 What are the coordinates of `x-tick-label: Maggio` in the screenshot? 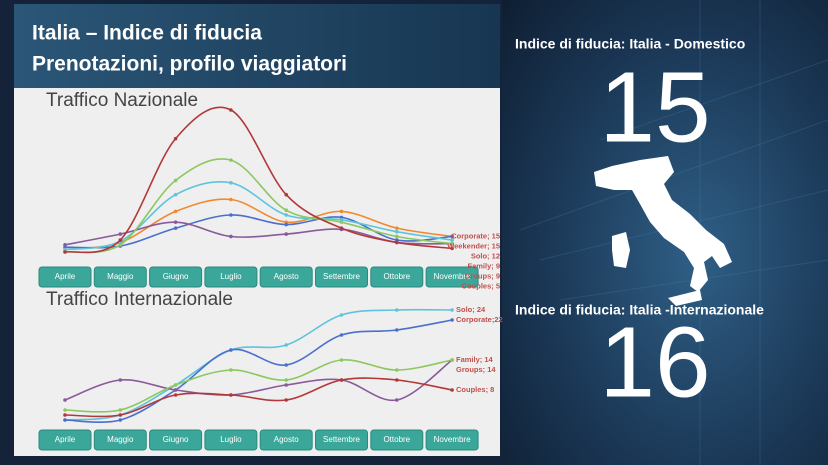 It's located at (120, 276).